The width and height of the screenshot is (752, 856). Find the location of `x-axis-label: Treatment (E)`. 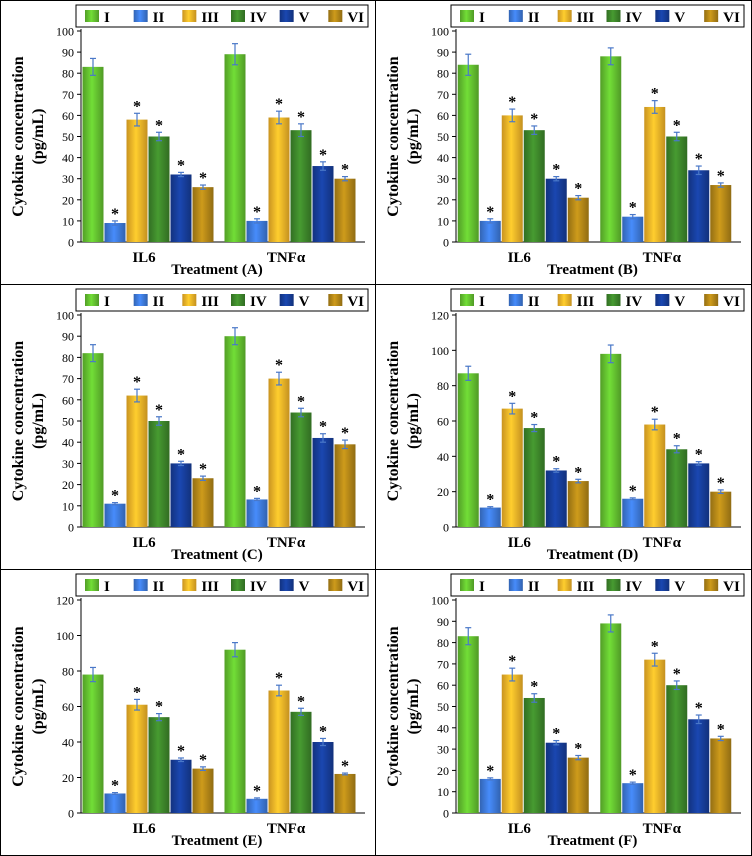

x-axis-label: Treatment (E) is located at coordinates (217, 841).